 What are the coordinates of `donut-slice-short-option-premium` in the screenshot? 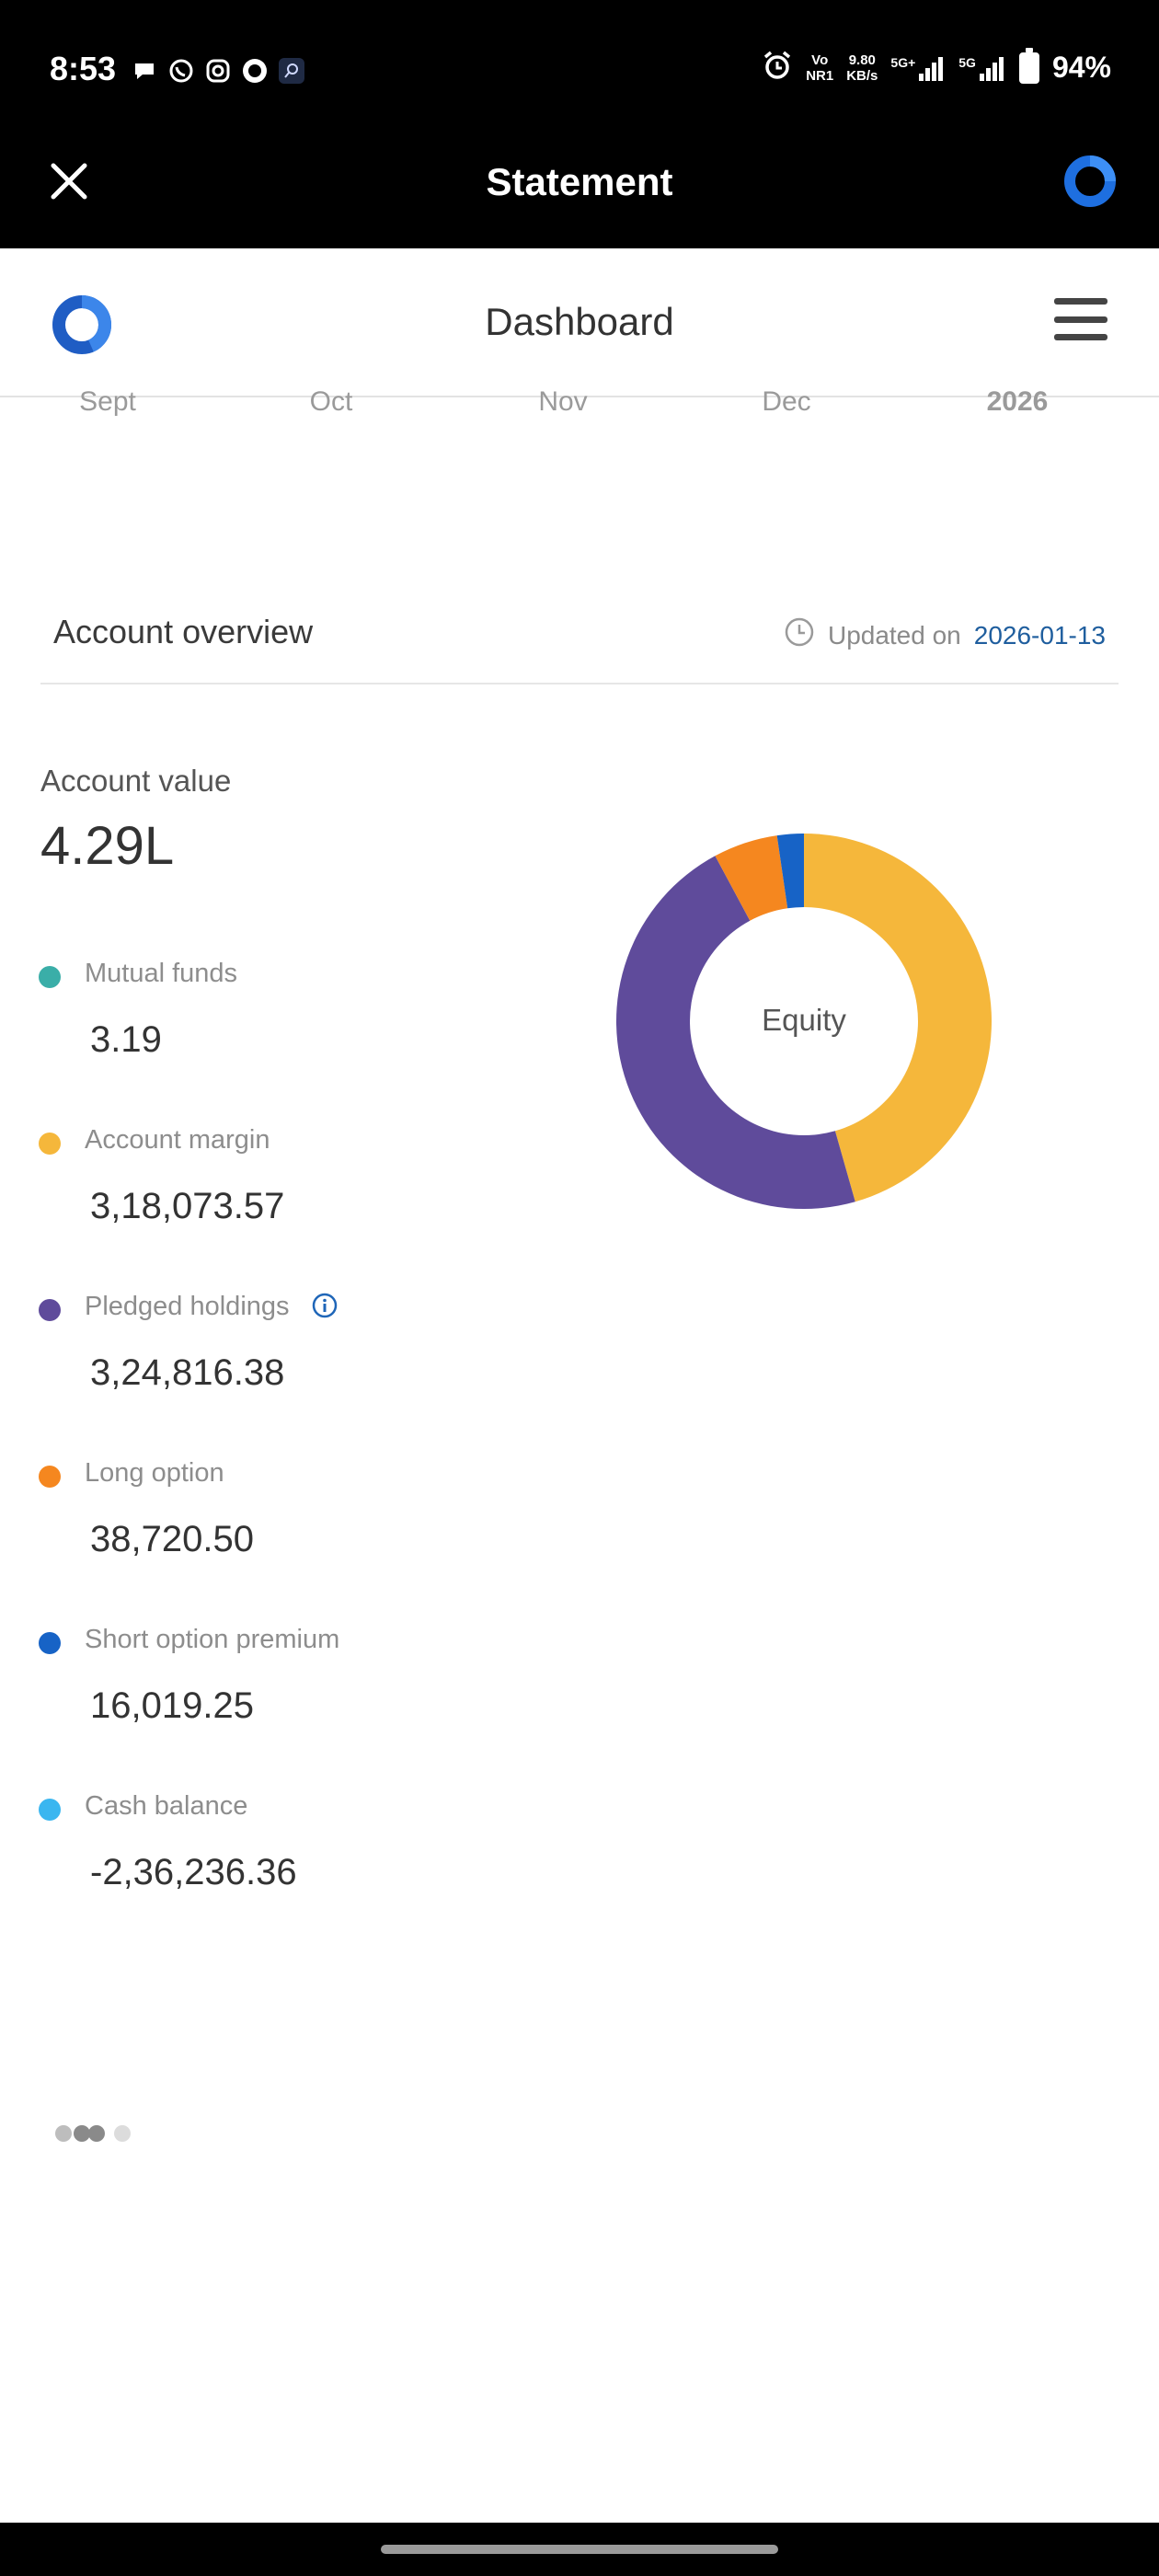 It's located at (790, 871).